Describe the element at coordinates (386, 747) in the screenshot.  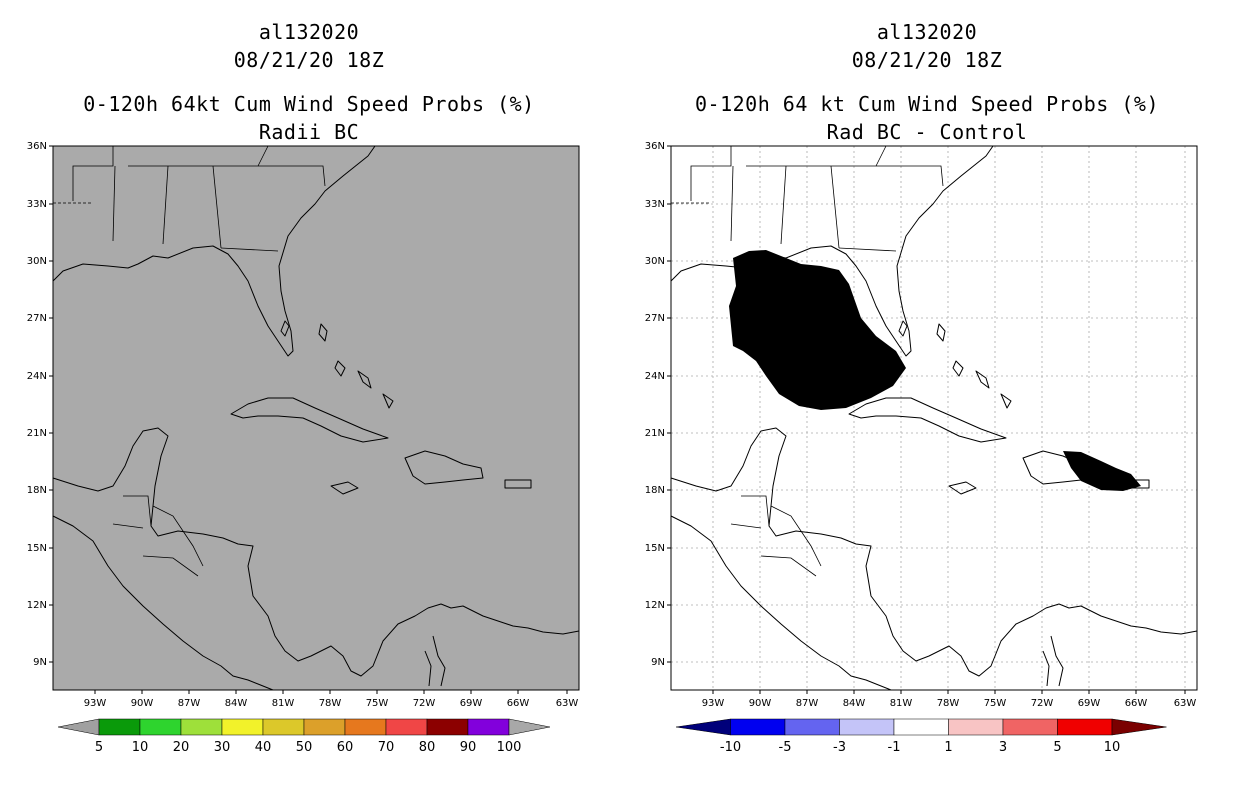
I see `colorbar-label: 70` at that location.